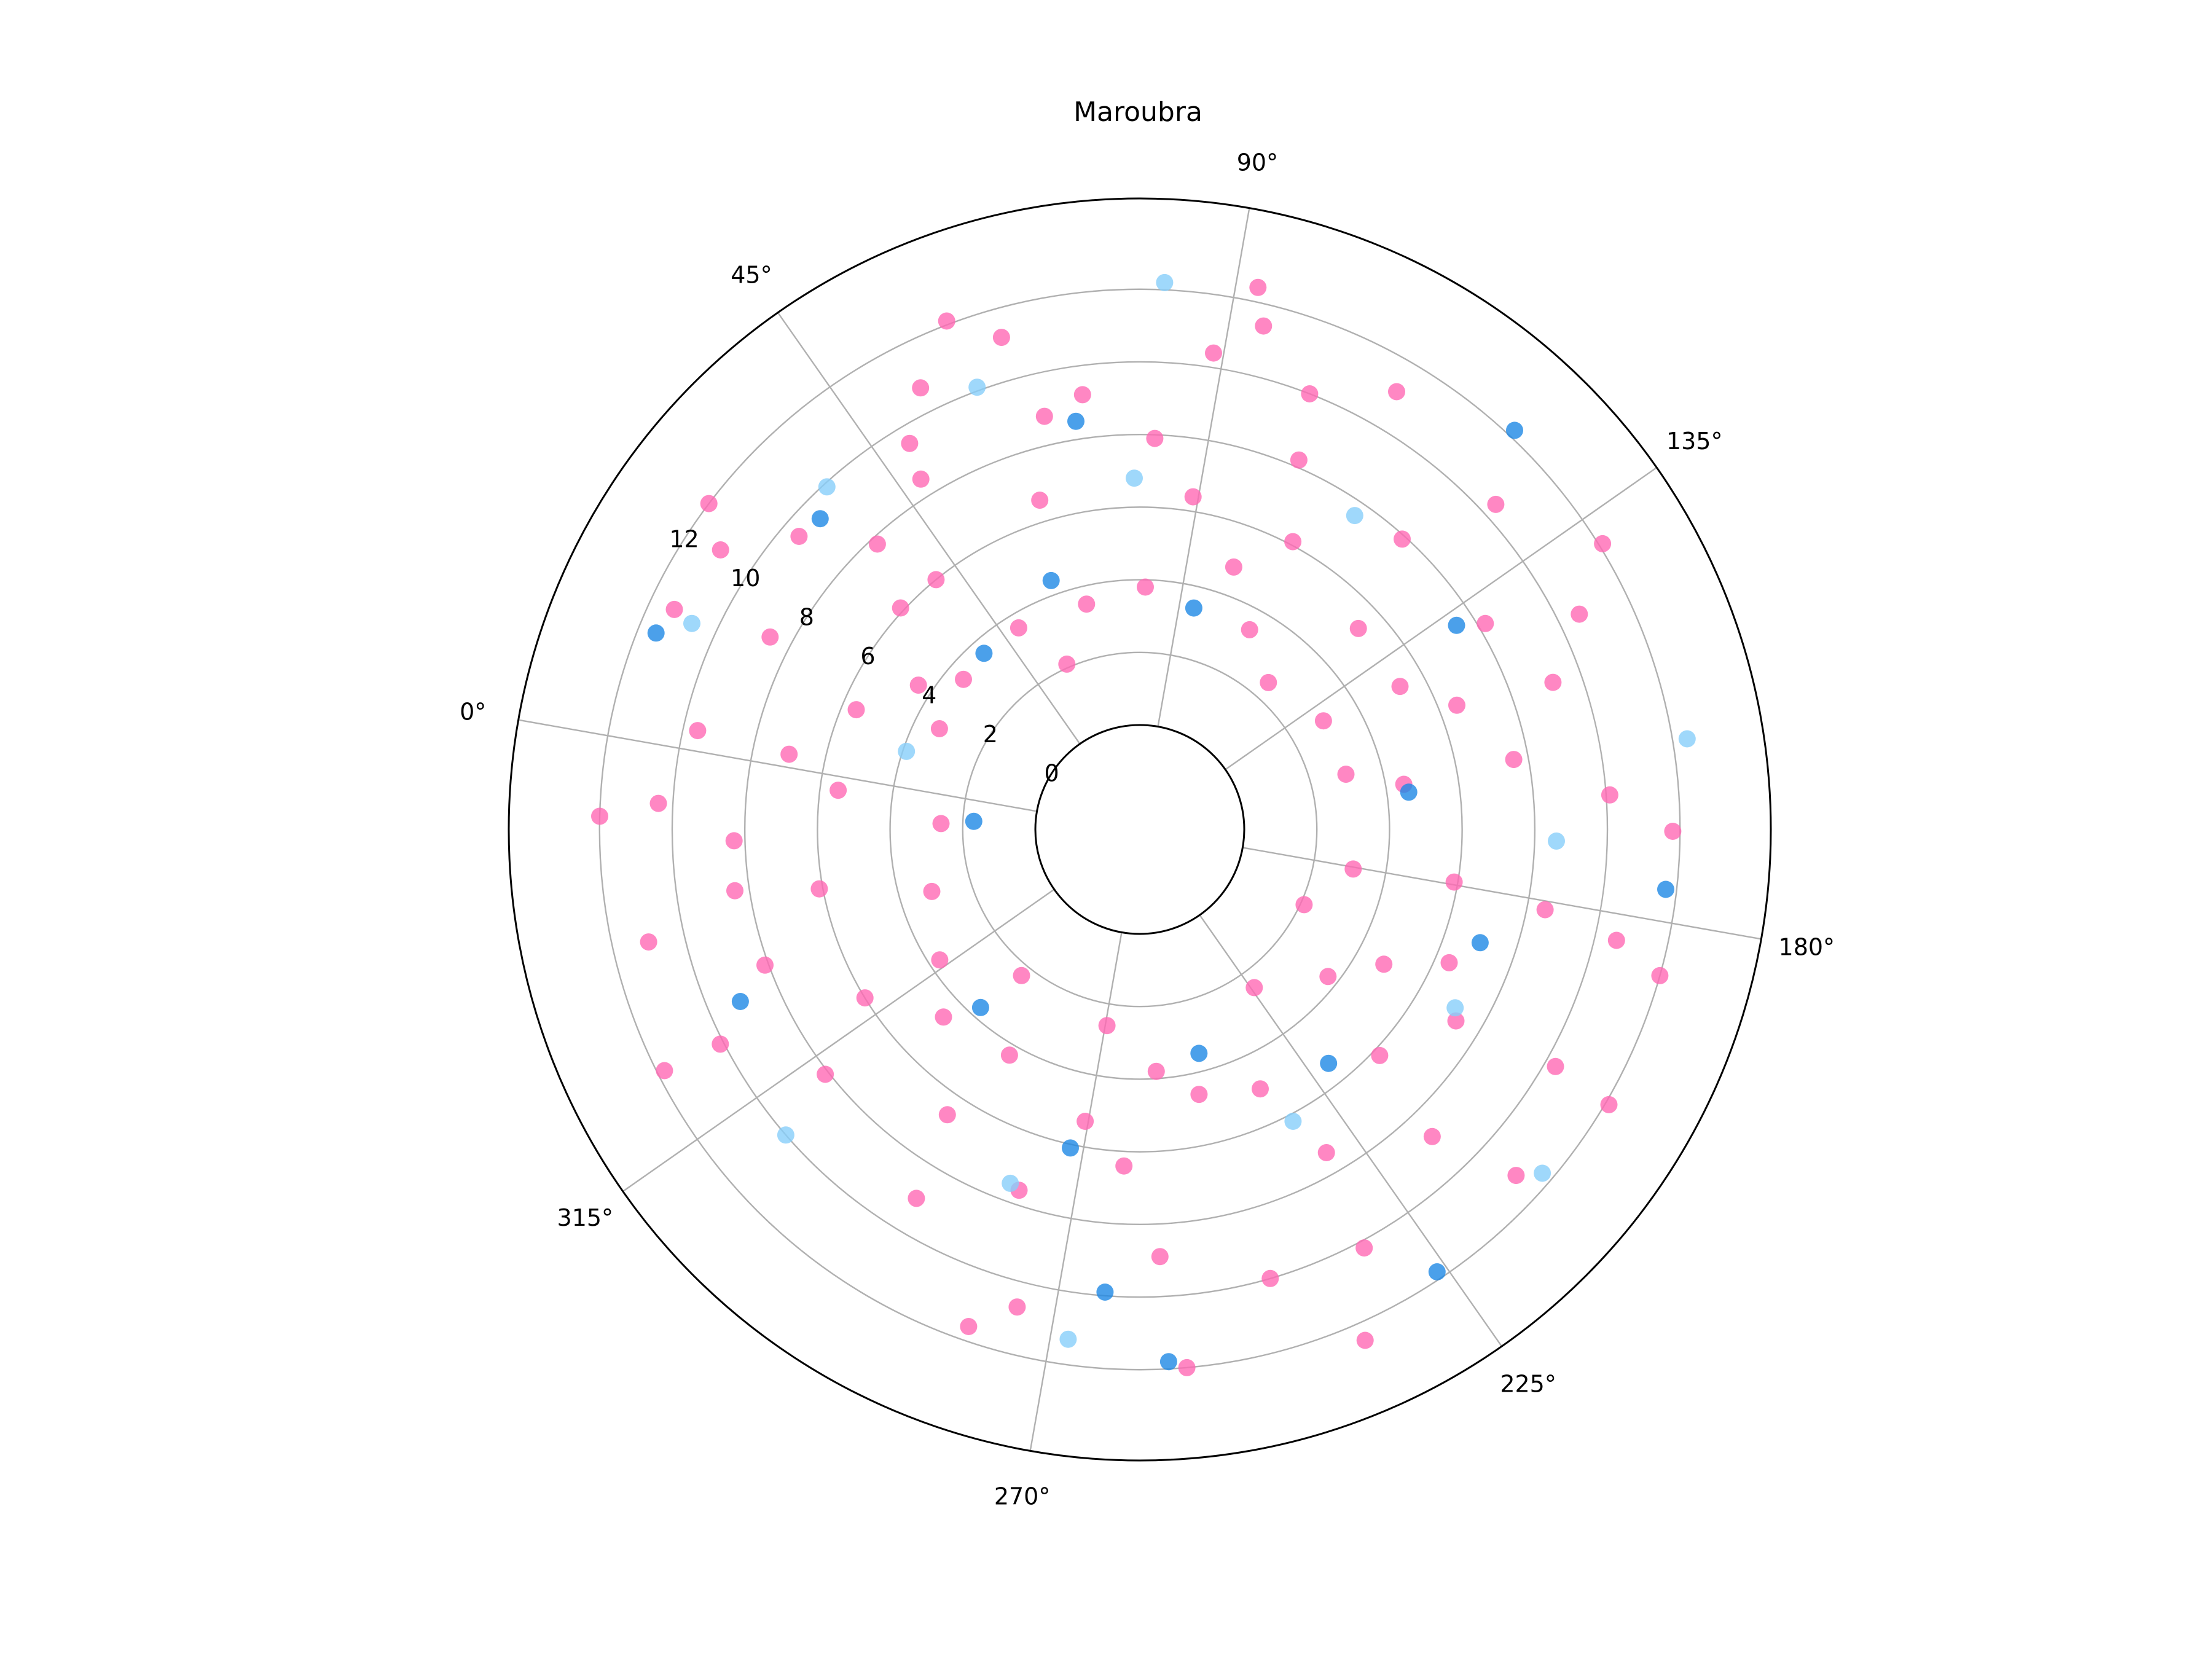 This screenshot has height=1662, width=2212. Describe the element at coordinates (867, 656) in the screenshot. I see `r-tick-label: 6` at that location.